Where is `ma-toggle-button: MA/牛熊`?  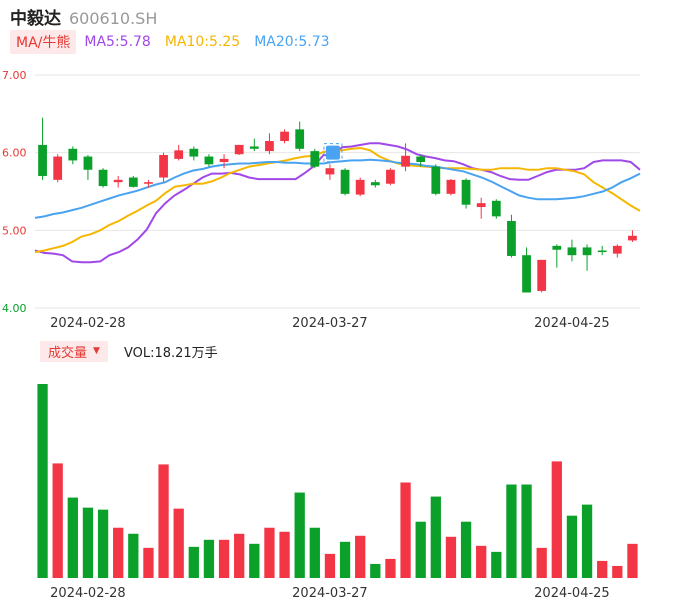
ma-toggle-button: MA/牛熊 is located at coordinates (43, 42).